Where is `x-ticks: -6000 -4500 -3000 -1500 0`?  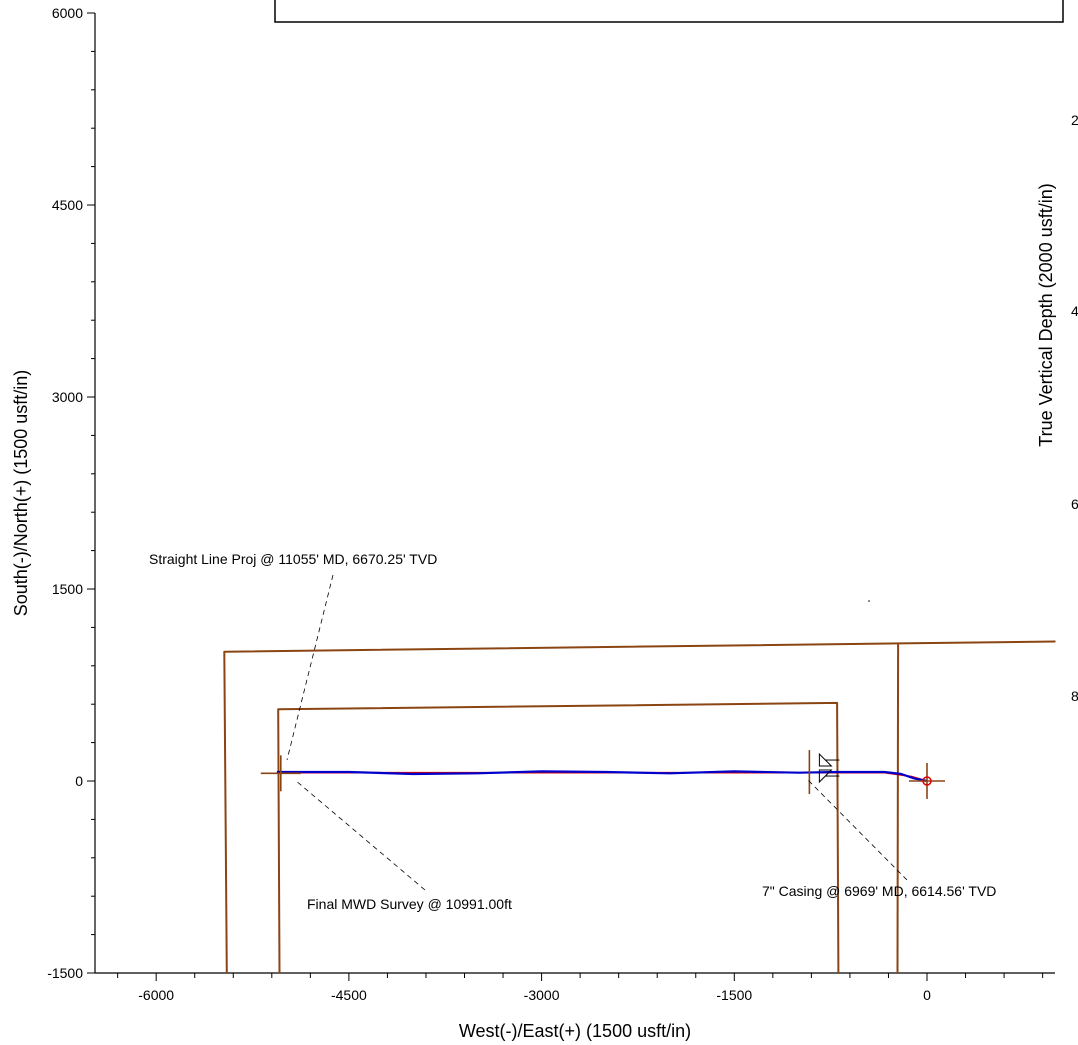 x-ticks: -6000 -4500 -3000 -1500 0 is located at coordinates (580, 988).